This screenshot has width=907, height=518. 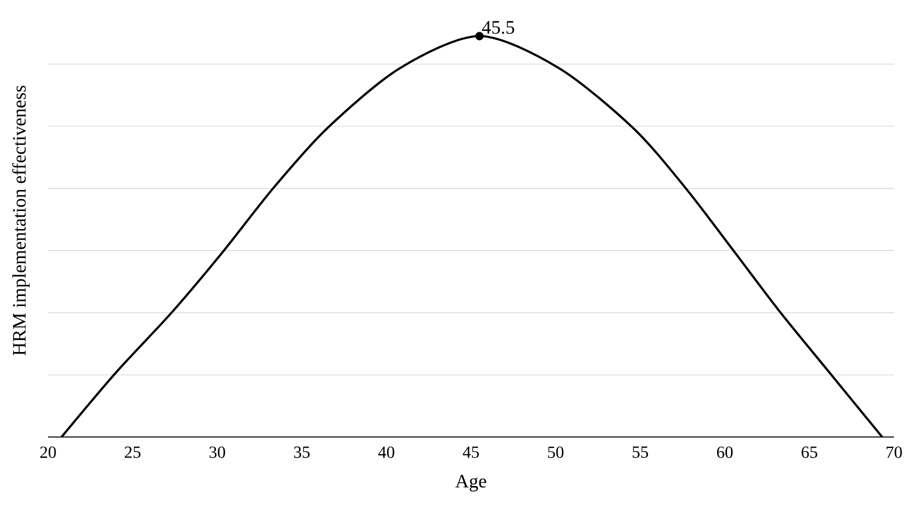 What do you see at coordinates (470, 452) in the screenshot?
I see `x-tick-label: 45` at bounding box center [470, 452].